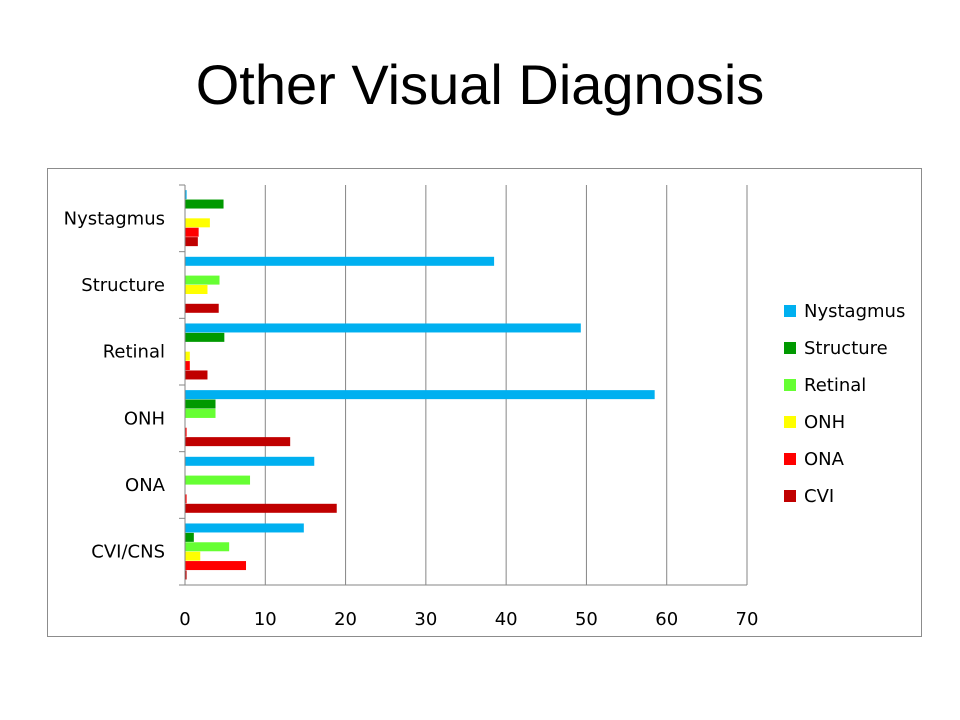 This screenshot has width=960, height=720. Describe the element at coordinates (790, 459) in the screenshot. I see `legend-swatch-ona` at that location.